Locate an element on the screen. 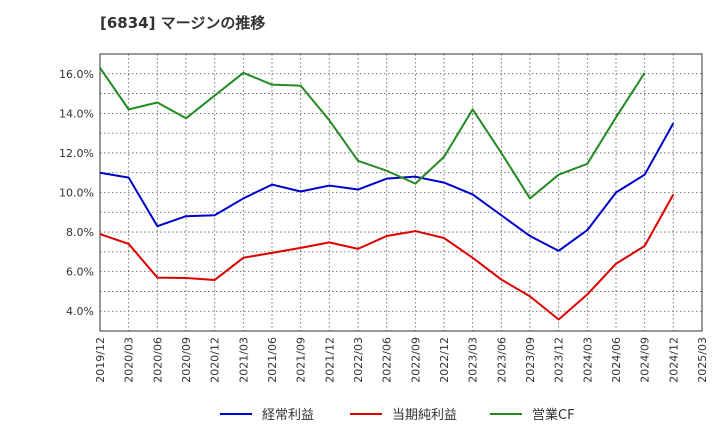 This screenshot has width=720, height=440. y-tick-label: 6.0% is located at coordinates (80, 272).